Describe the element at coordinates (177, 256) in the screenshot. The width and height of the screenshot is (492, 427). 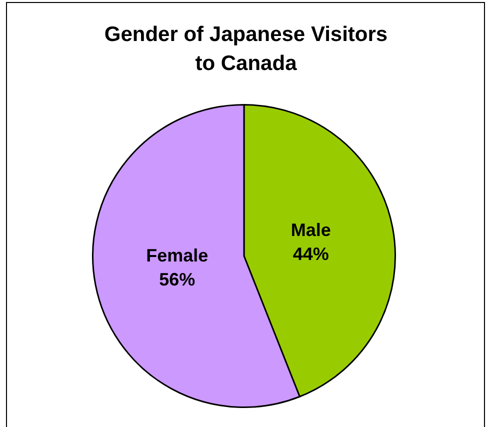
I see `slice-label: Female` at that location.